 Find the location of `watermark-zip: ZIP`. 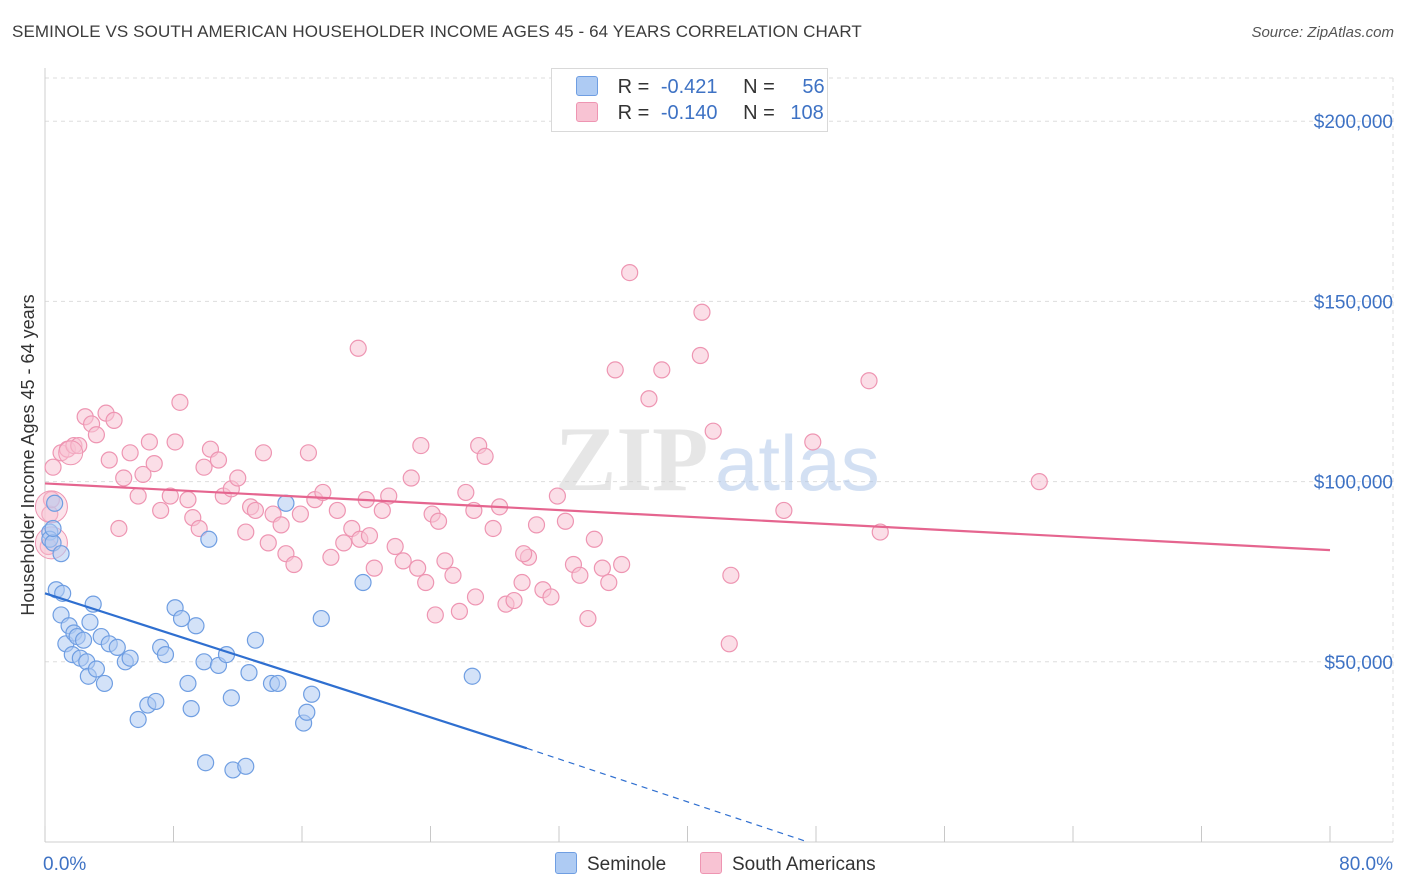

watermark-zip: ZIP is located at coordinates (631, 459).